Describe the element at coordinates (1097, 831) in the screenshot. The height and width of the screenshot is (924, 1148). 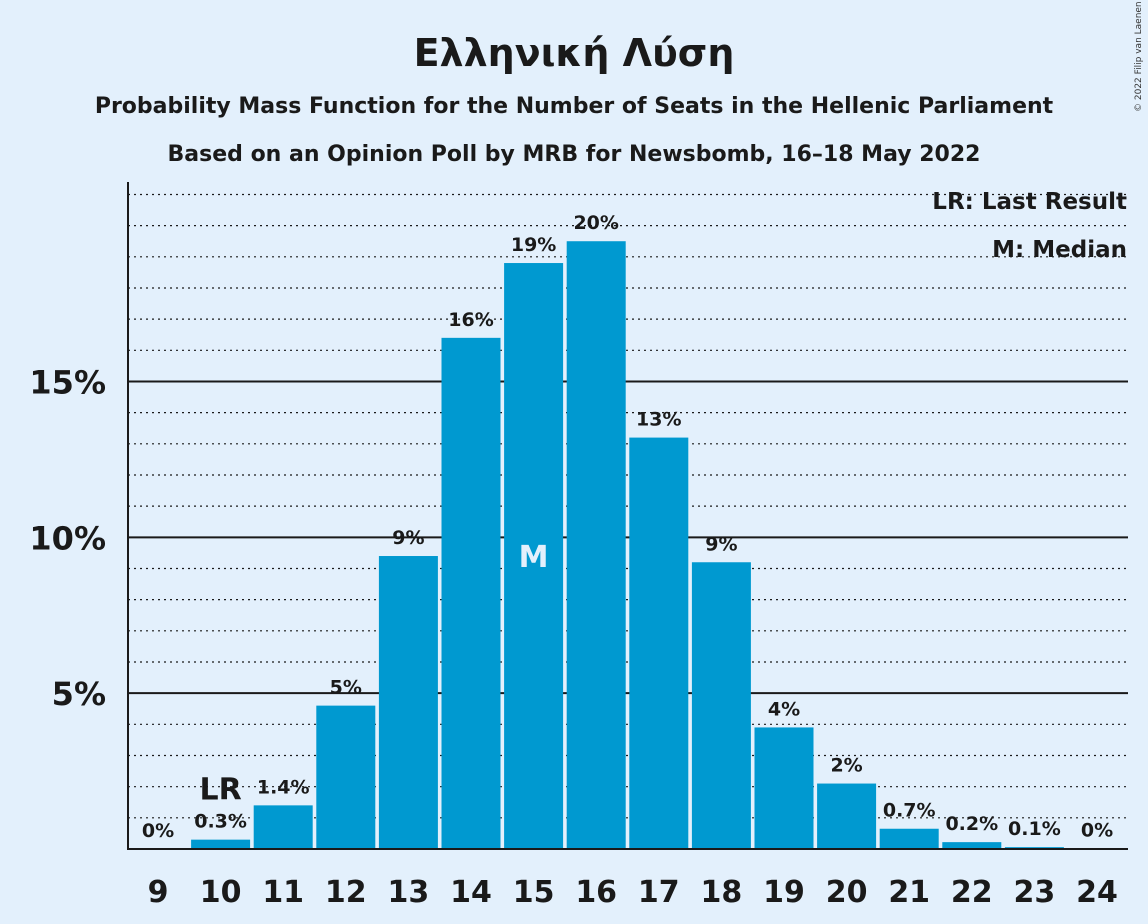
I see `data-label-24: 0%` at that location.